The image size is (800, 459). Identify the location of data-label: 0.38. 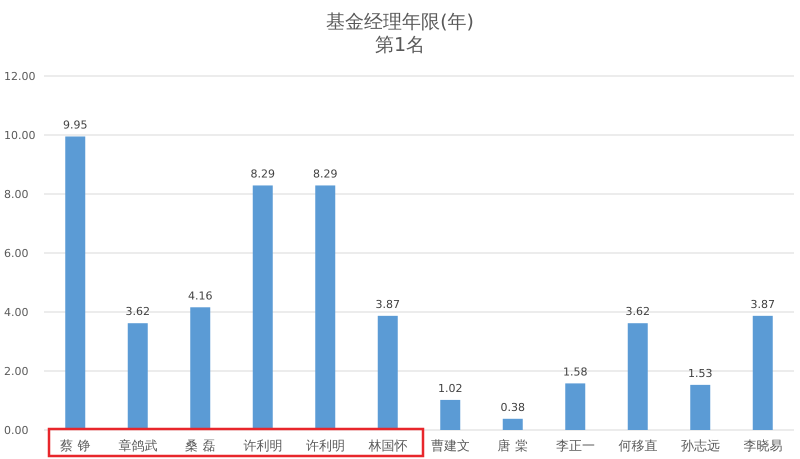
(512, 407).